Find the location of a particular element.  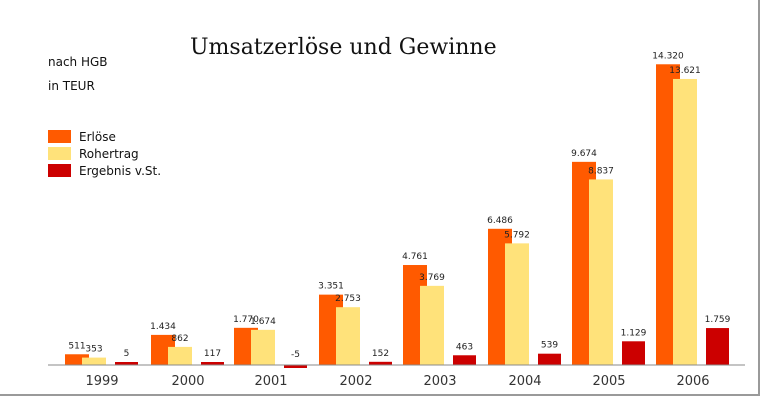

value-label-1-2: 1.674 is located at coordinates (263, 322).